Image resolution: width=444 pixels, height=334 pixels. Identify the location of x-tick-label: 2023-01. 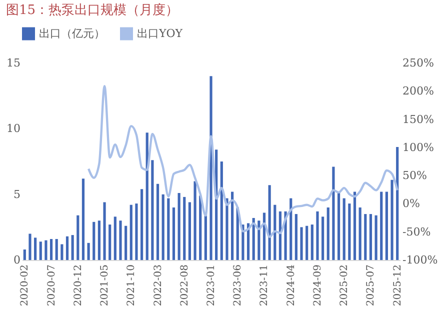
(211, 285).